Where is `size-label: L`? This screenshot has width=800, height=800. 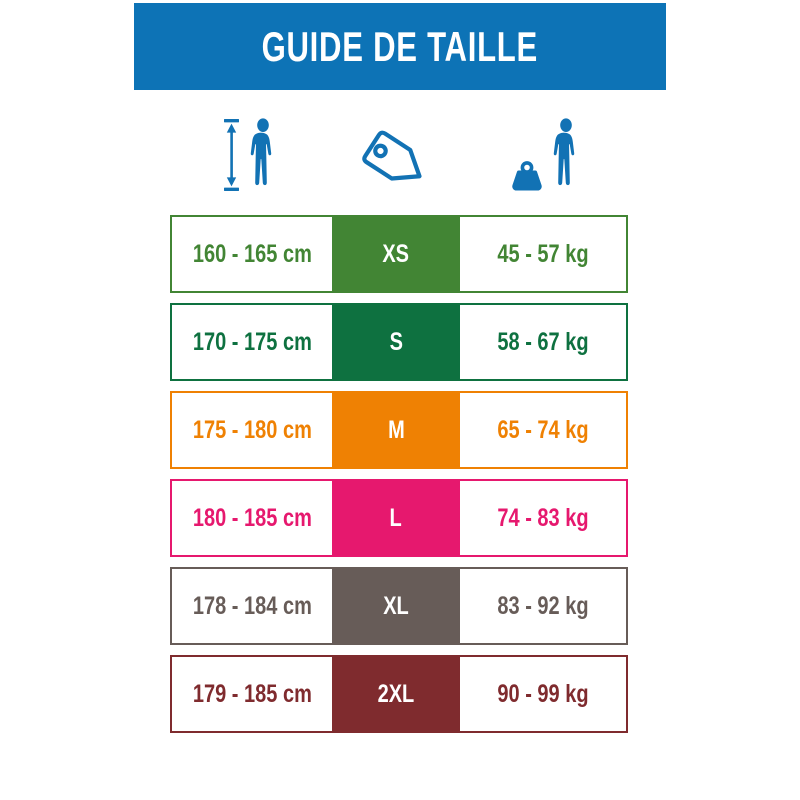
size-label: L is located at coordinates (396, 517).